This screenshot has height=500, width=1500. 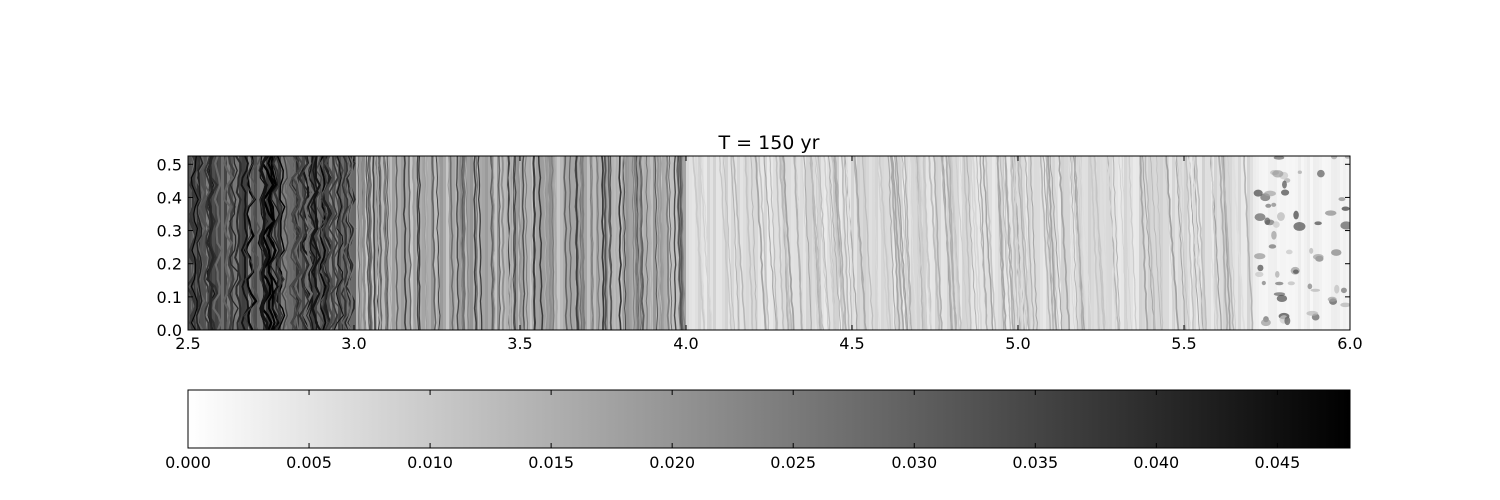 I want to click on colorbar-tick-label: 0.045, so click(x=1277, y=462).